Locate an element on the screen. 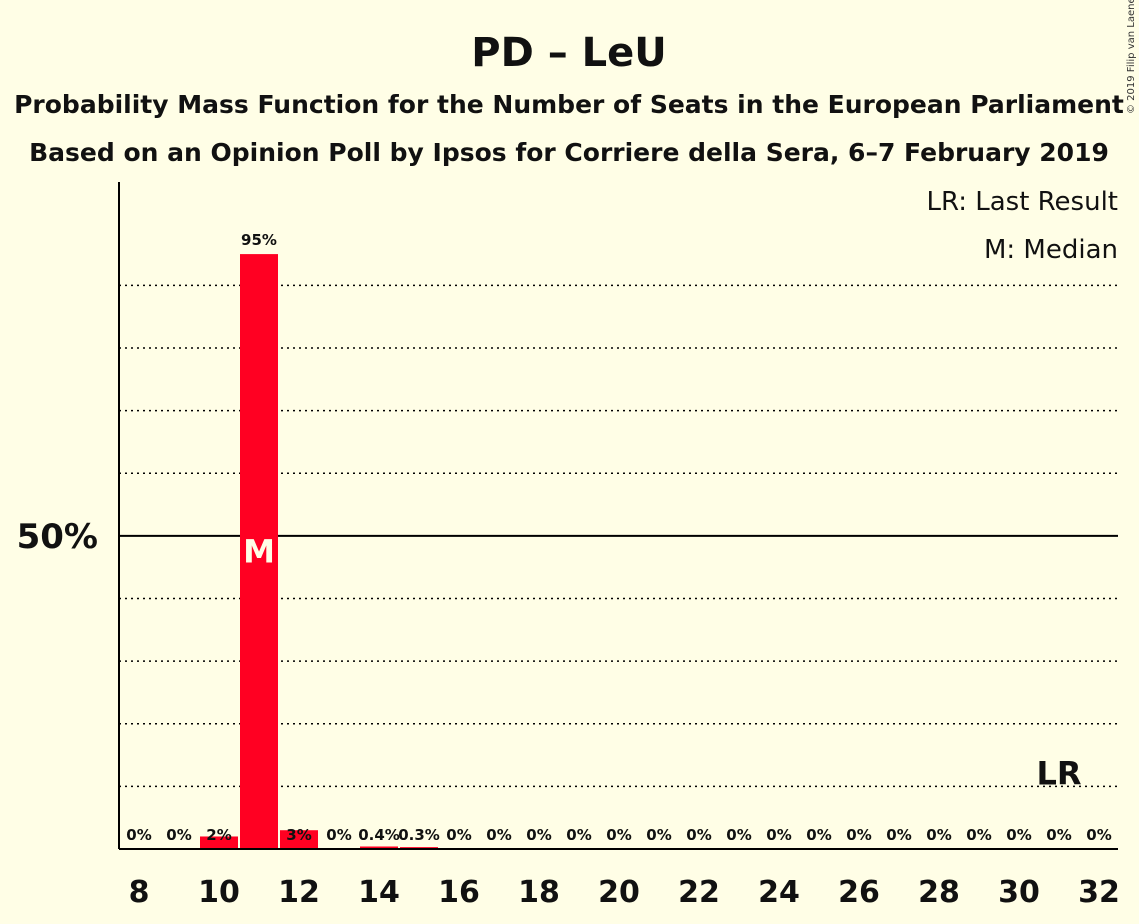 The image size is (1139, 924). data-label-21: 0% is located at coordinates (658, 835).